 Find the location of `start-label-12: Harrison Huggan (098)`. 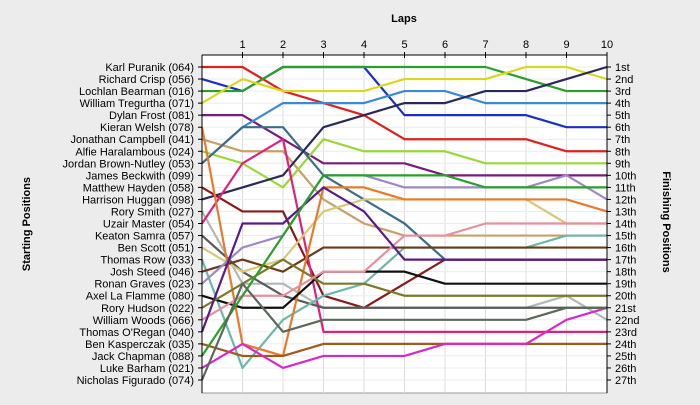

start-label-12: Harrison Huggan (098) is located at coordinates (138, 200).